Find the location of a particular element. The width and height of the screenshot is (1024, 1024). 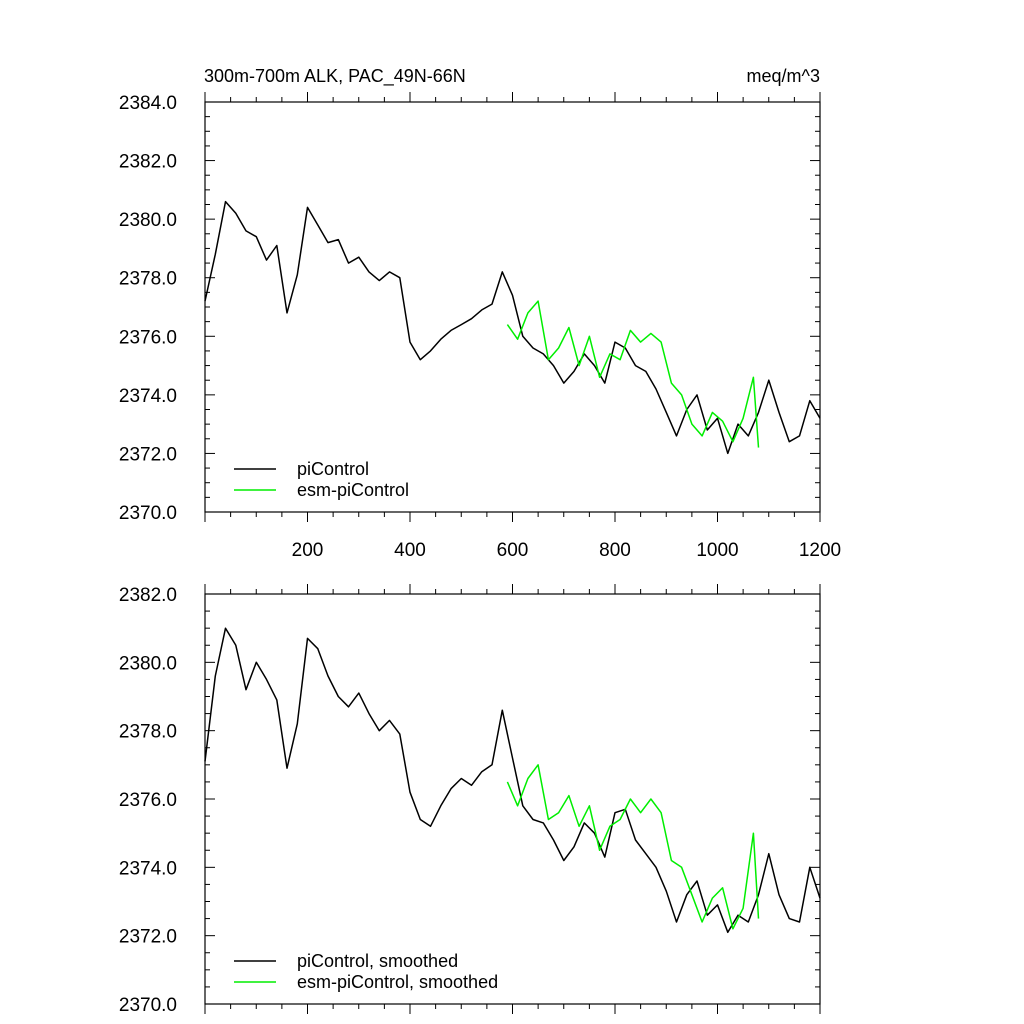

top-ytick-label: 2382.0 is located at coordinates (148, 162).